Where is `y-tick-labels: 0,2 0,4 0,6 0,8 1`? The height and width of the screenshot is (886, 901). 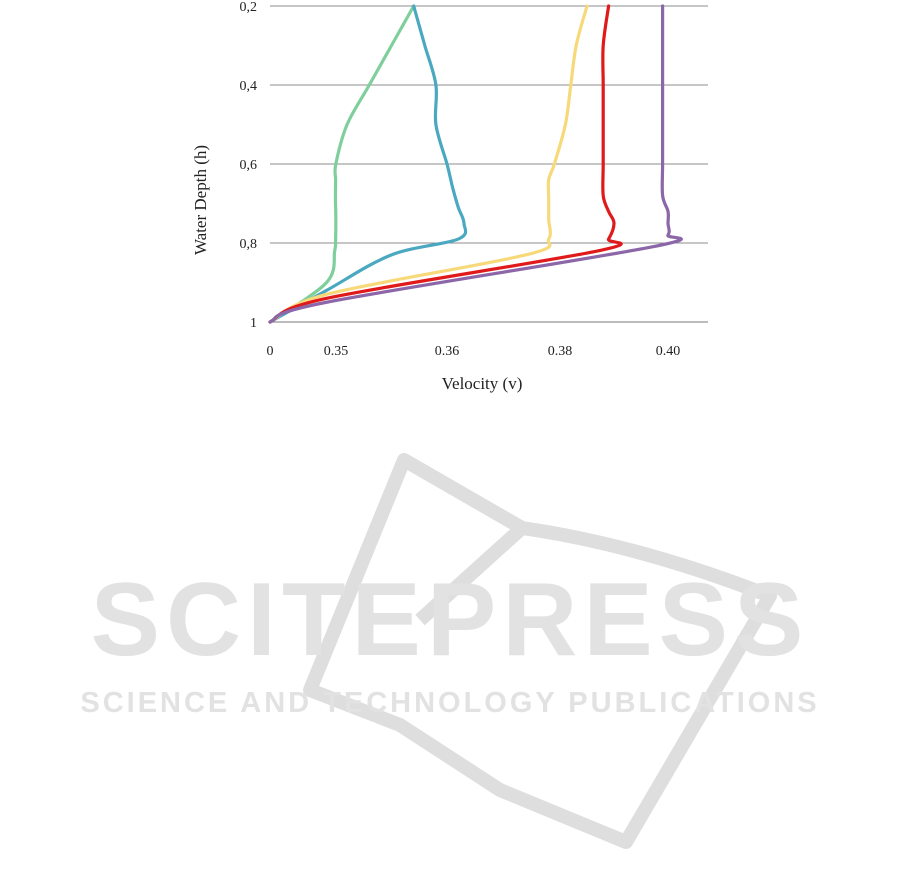
y-tick-labels: 0,2 0,4 0,6 0,8 1 is located at coordinates (249, 165).